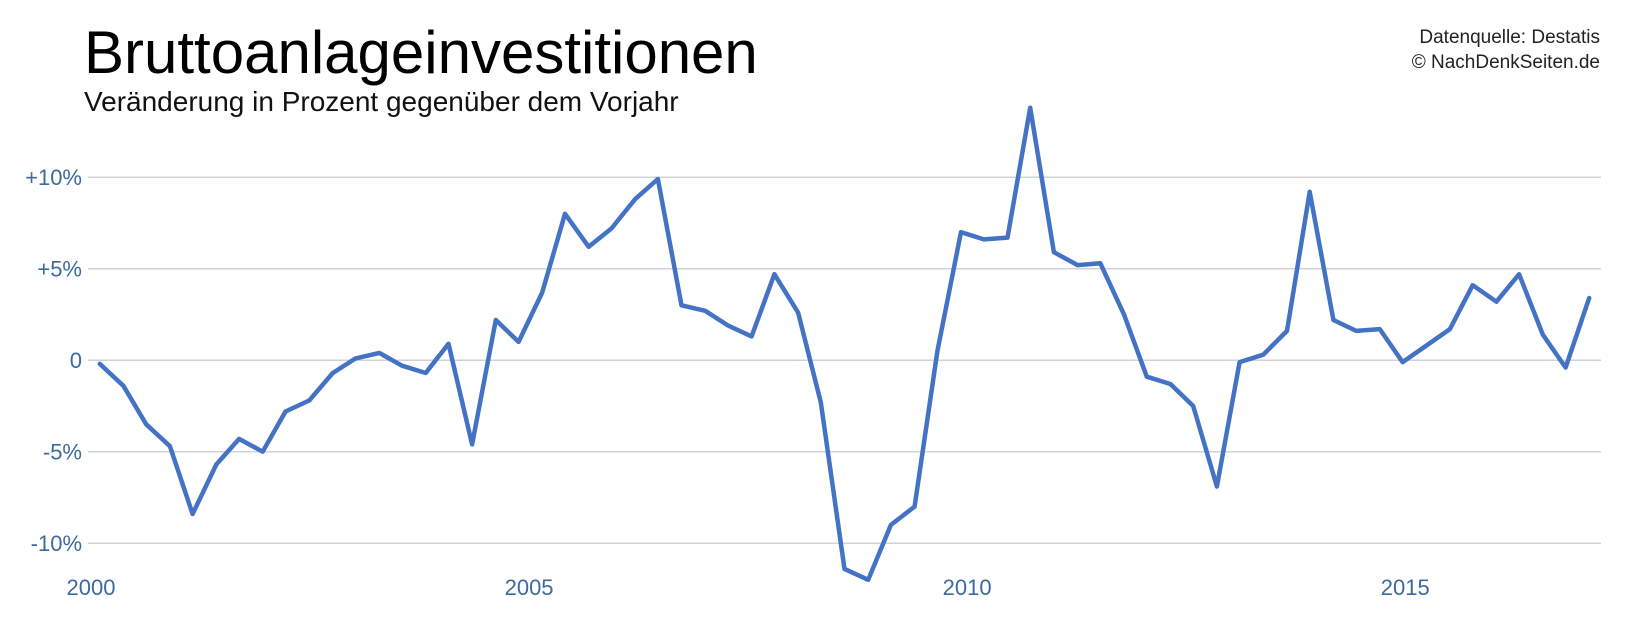 This screenshot has width=1629, height=617. What do you see at coordinates (1506, 62) in the screenshot?
I see `source-line: © NachDenkSeiten.de` at bounding box center [1506, 62].